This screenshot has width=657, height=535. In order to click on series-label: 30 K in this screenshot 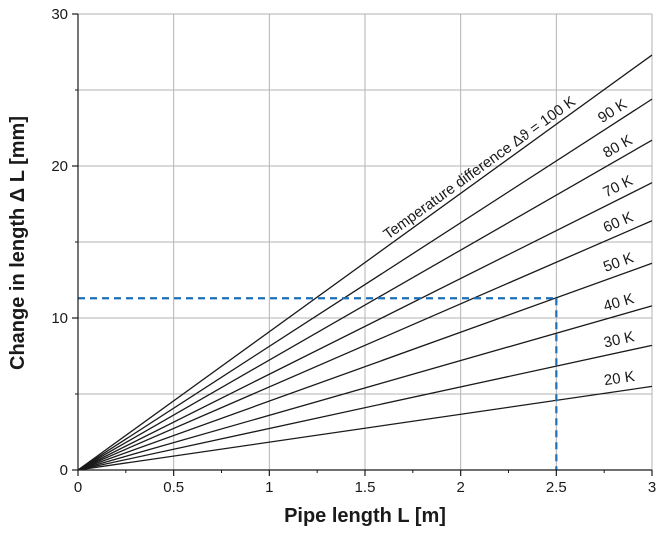, I will do `click(619, 339)`.